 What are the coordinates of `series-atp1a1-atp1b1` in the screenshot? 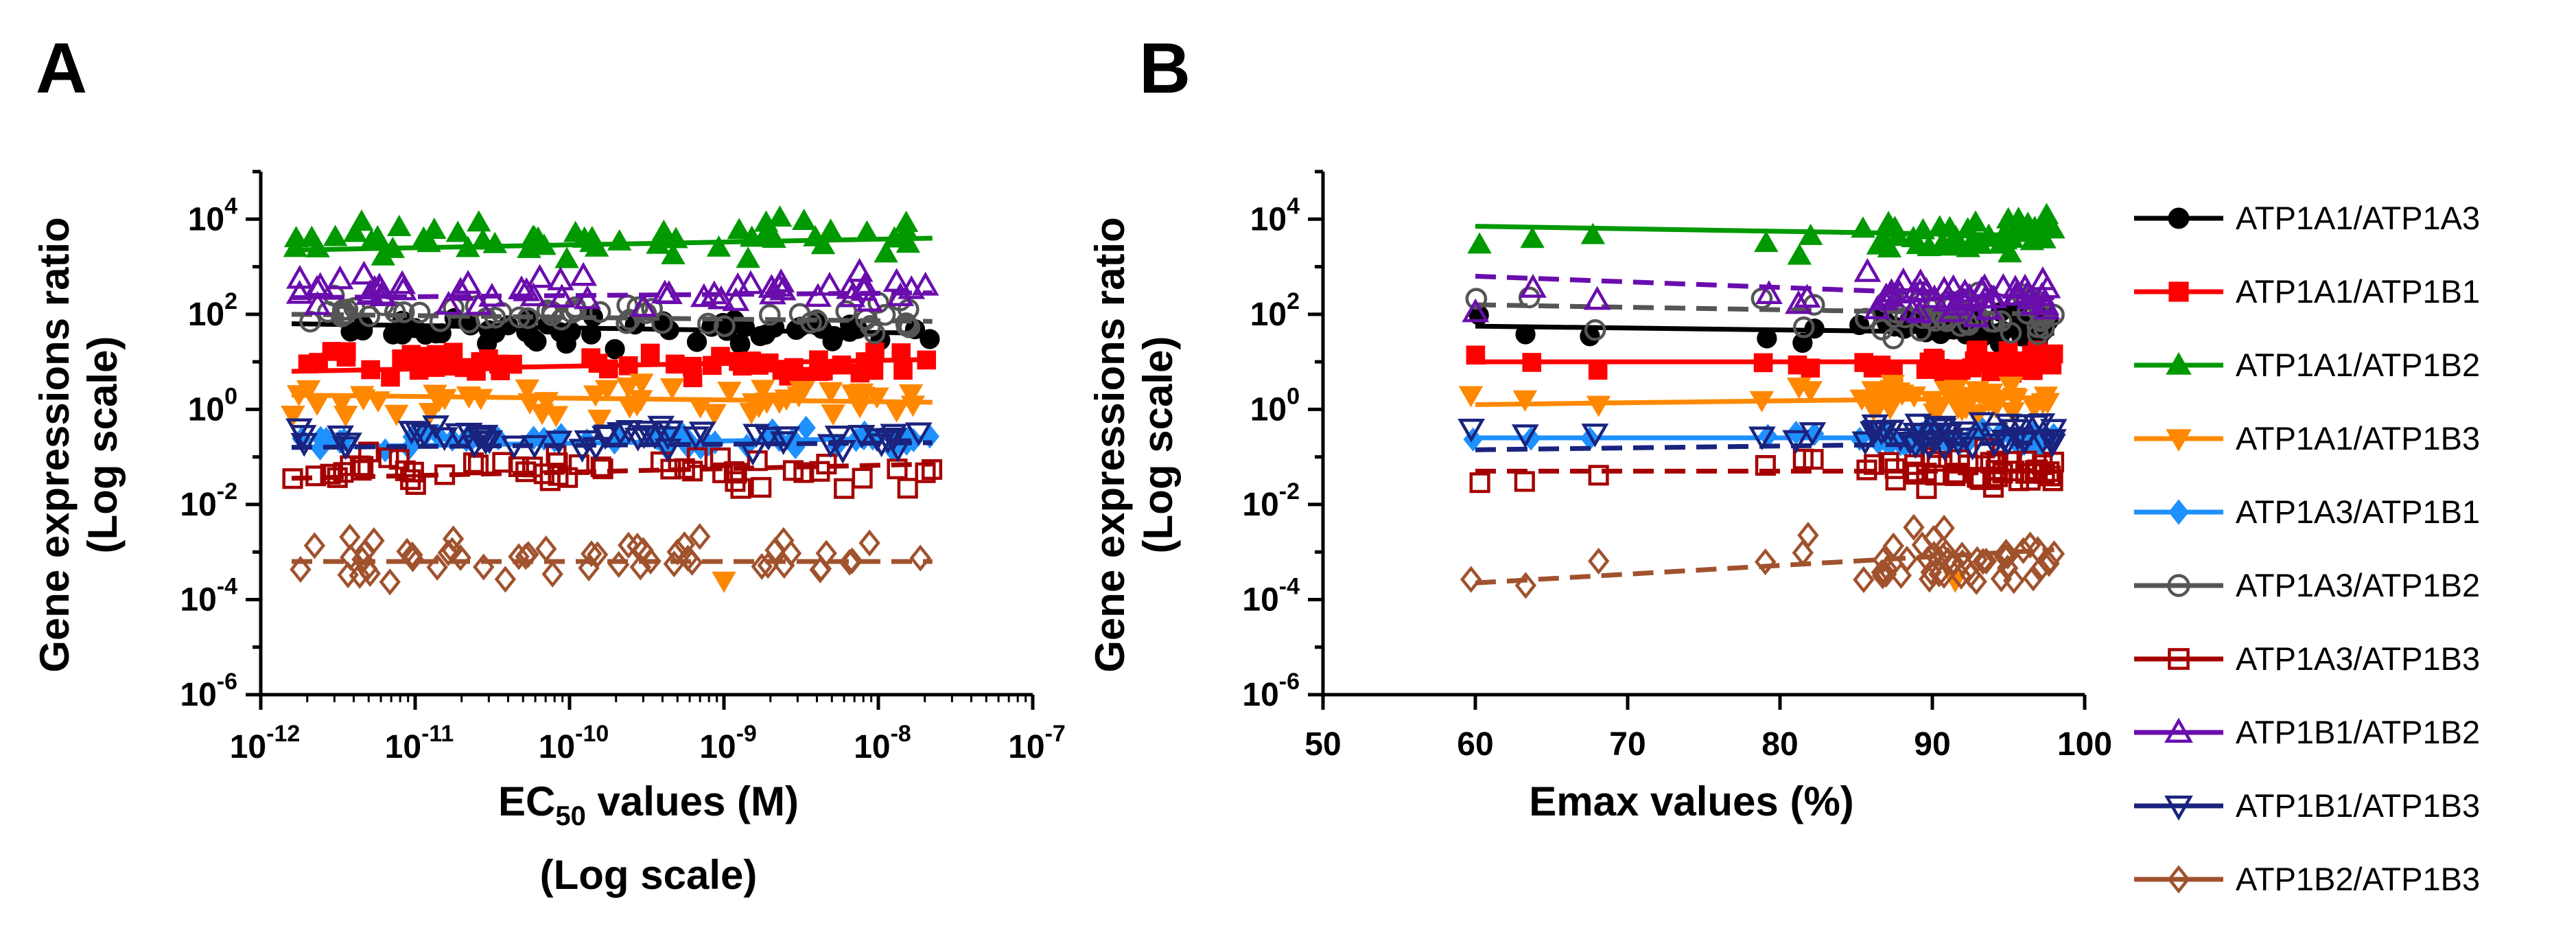 It's located at (614, 365).